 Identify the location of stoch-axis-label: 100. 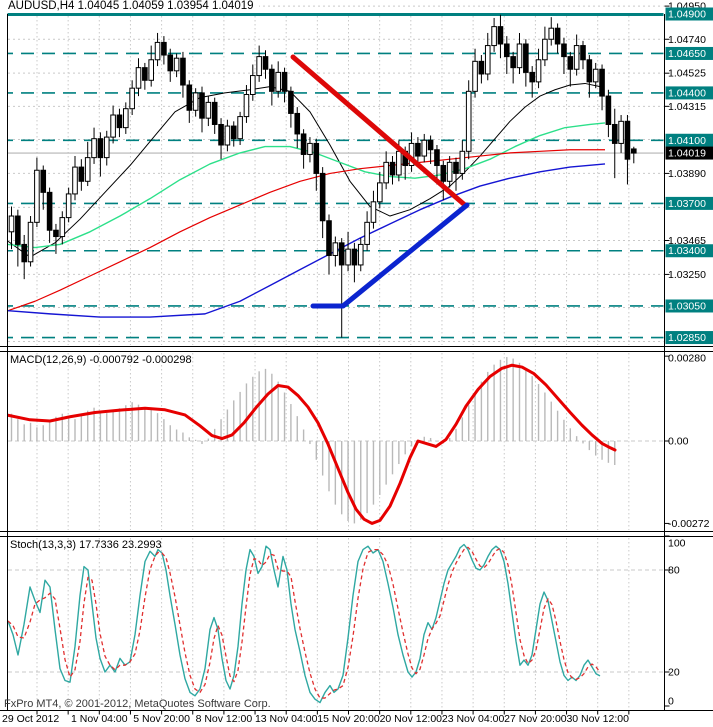
(677, 544).